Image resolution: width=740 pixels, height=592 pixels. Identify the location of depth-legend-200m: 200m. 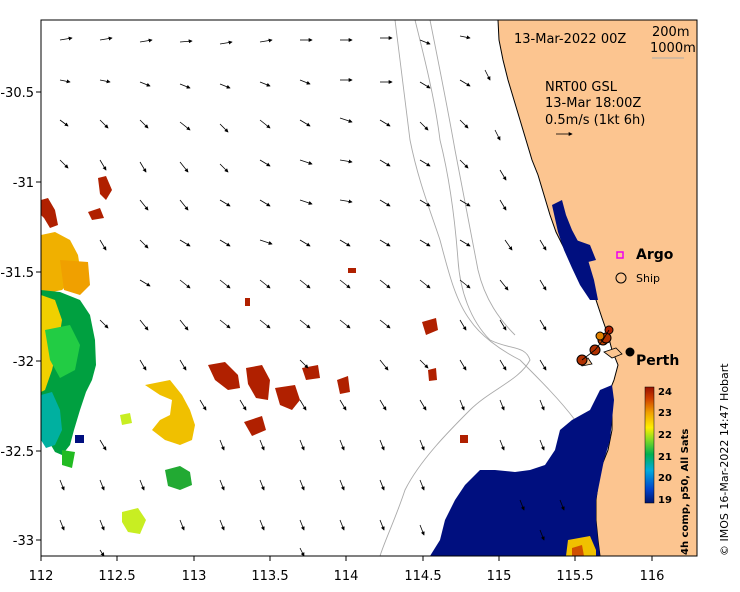
(670, 32).